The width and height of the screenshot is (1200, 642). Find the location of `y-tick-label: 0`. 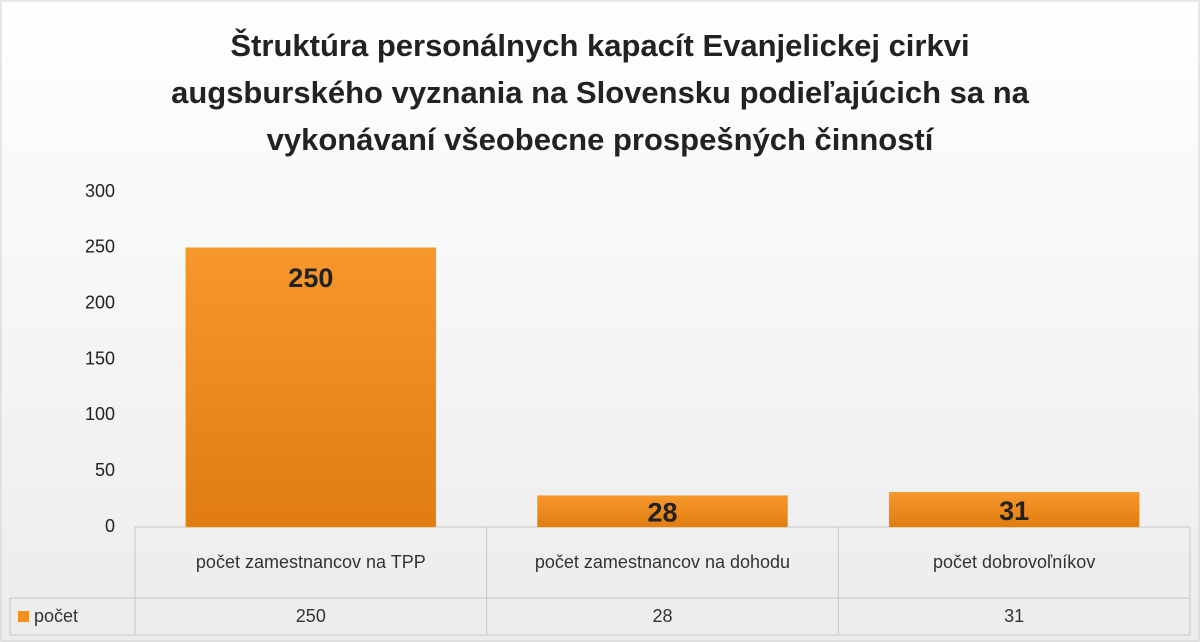

y-tick-label: 0 is located at coordinates (110, 526).